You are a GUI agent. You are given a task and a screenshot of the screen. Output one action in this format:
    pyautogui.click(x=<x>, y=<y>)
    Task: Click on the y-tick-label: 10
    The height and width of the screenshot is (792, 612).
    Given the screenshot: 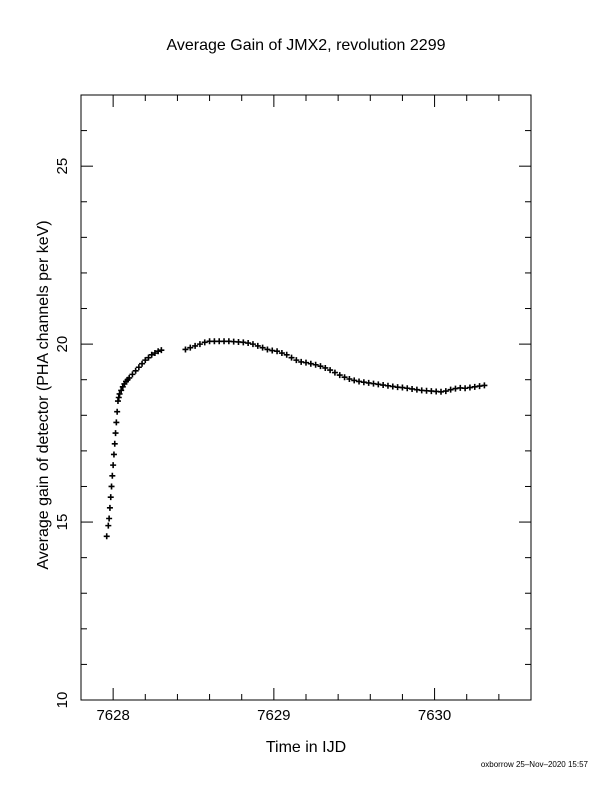 What is the action you would take?
    pyautogui.click(x=62, y=700)
    